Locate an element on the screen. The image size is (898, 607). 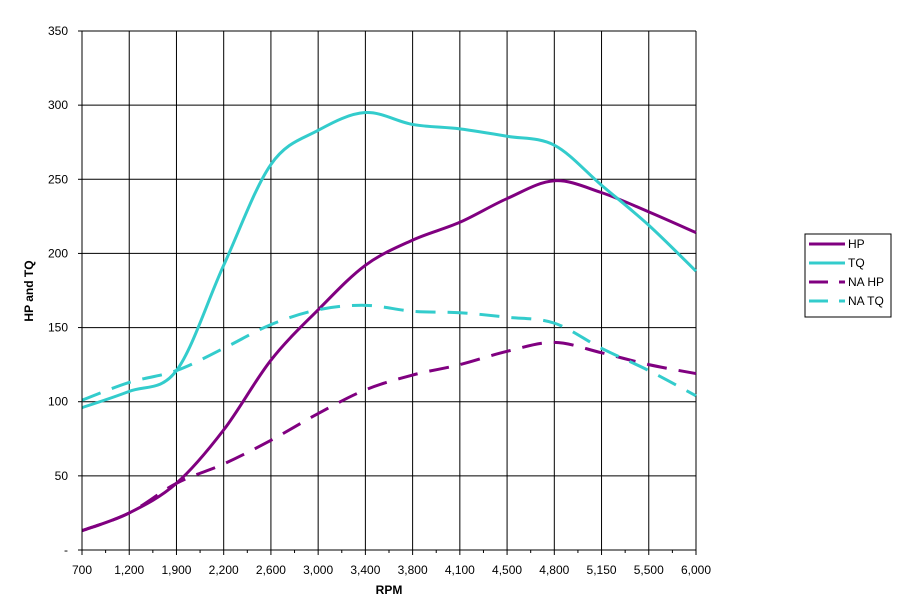
y-tick-label: 350 is located at coordinates (58, 31).